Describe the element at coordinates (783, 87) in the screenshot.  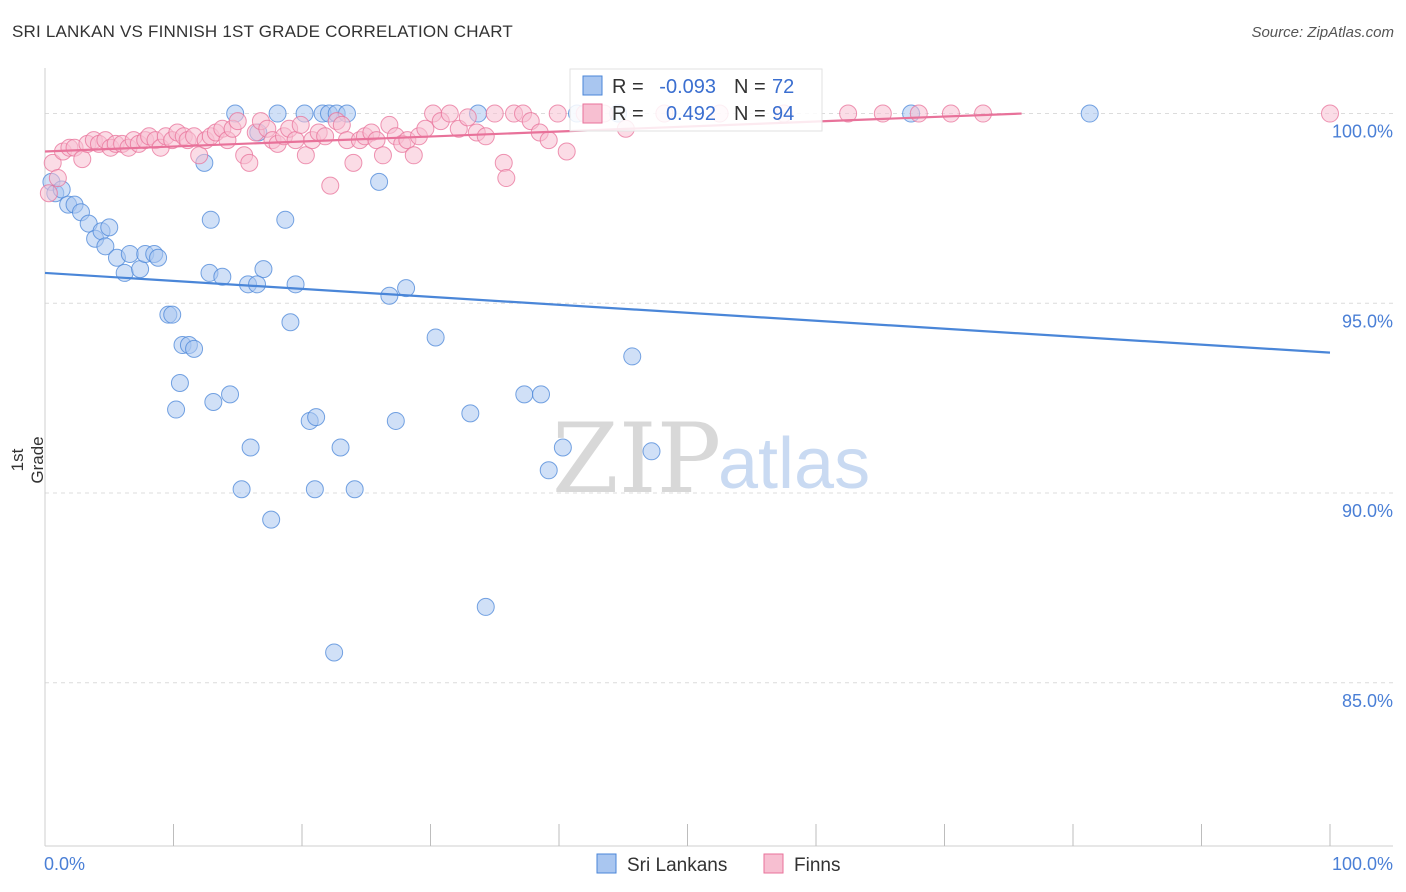
I see `stats-n-value-1: 72` at that location.